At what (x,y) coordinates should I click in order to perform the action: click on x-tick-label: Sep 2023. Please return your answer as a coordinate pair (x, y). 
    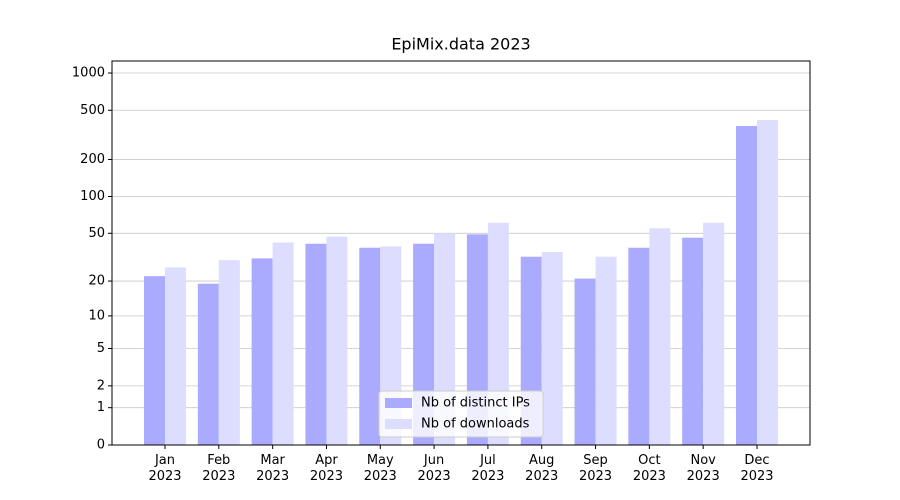
    Looking at the image, I should click on (595, 468).